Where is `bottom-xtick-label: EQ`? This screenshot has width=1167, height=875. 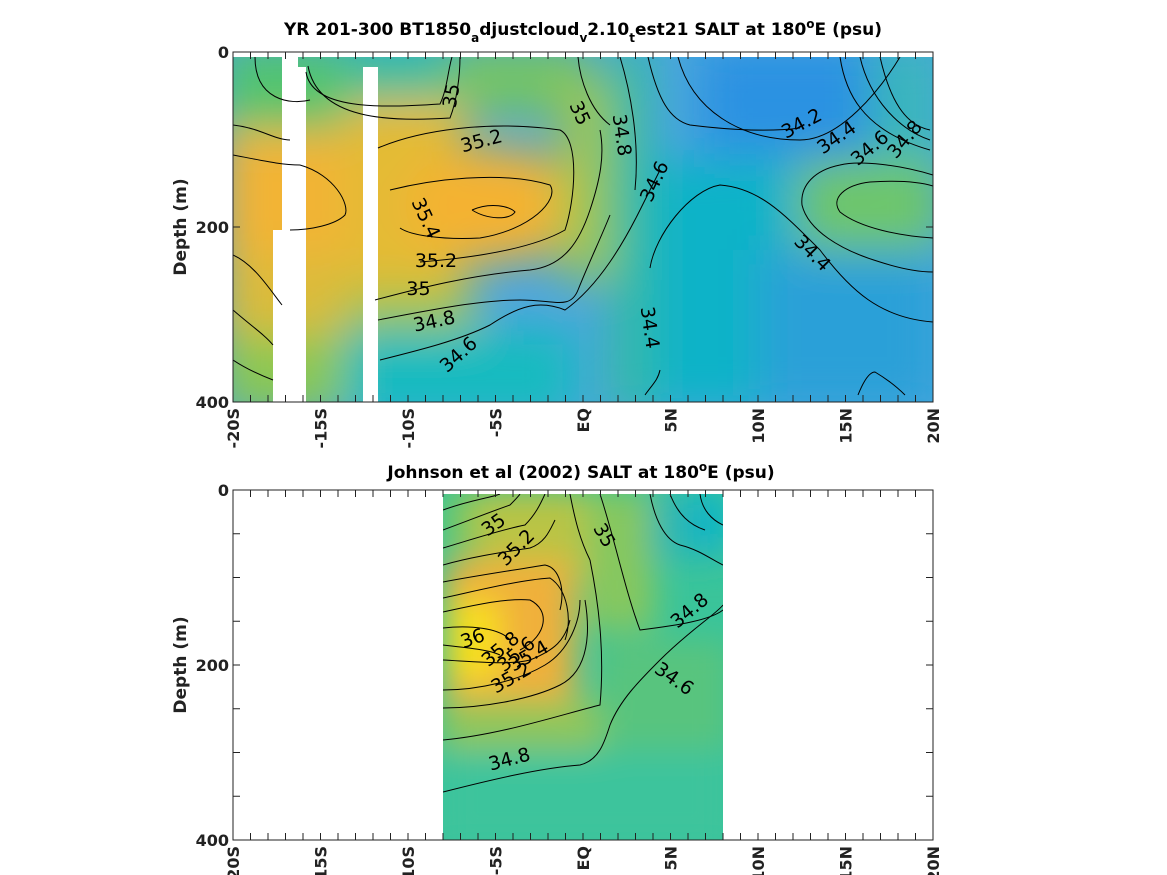
bottom-xtick-label: EQ is located at coordinates (583, 858).